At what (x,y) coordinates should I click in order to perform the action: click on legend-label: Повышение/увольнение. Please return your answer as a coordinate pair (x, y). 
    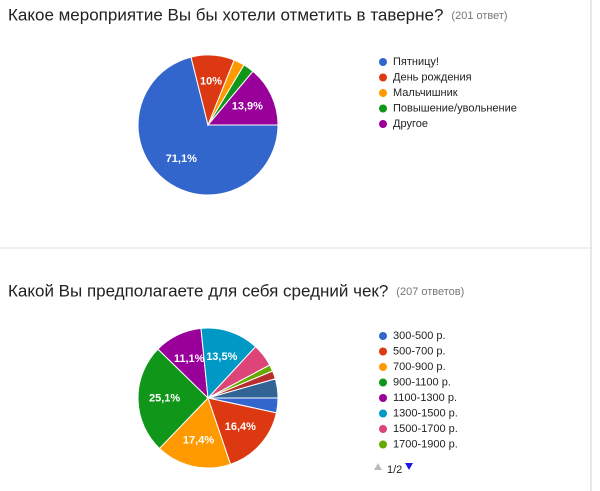
    Looking at the image, I should click on (455, 108).